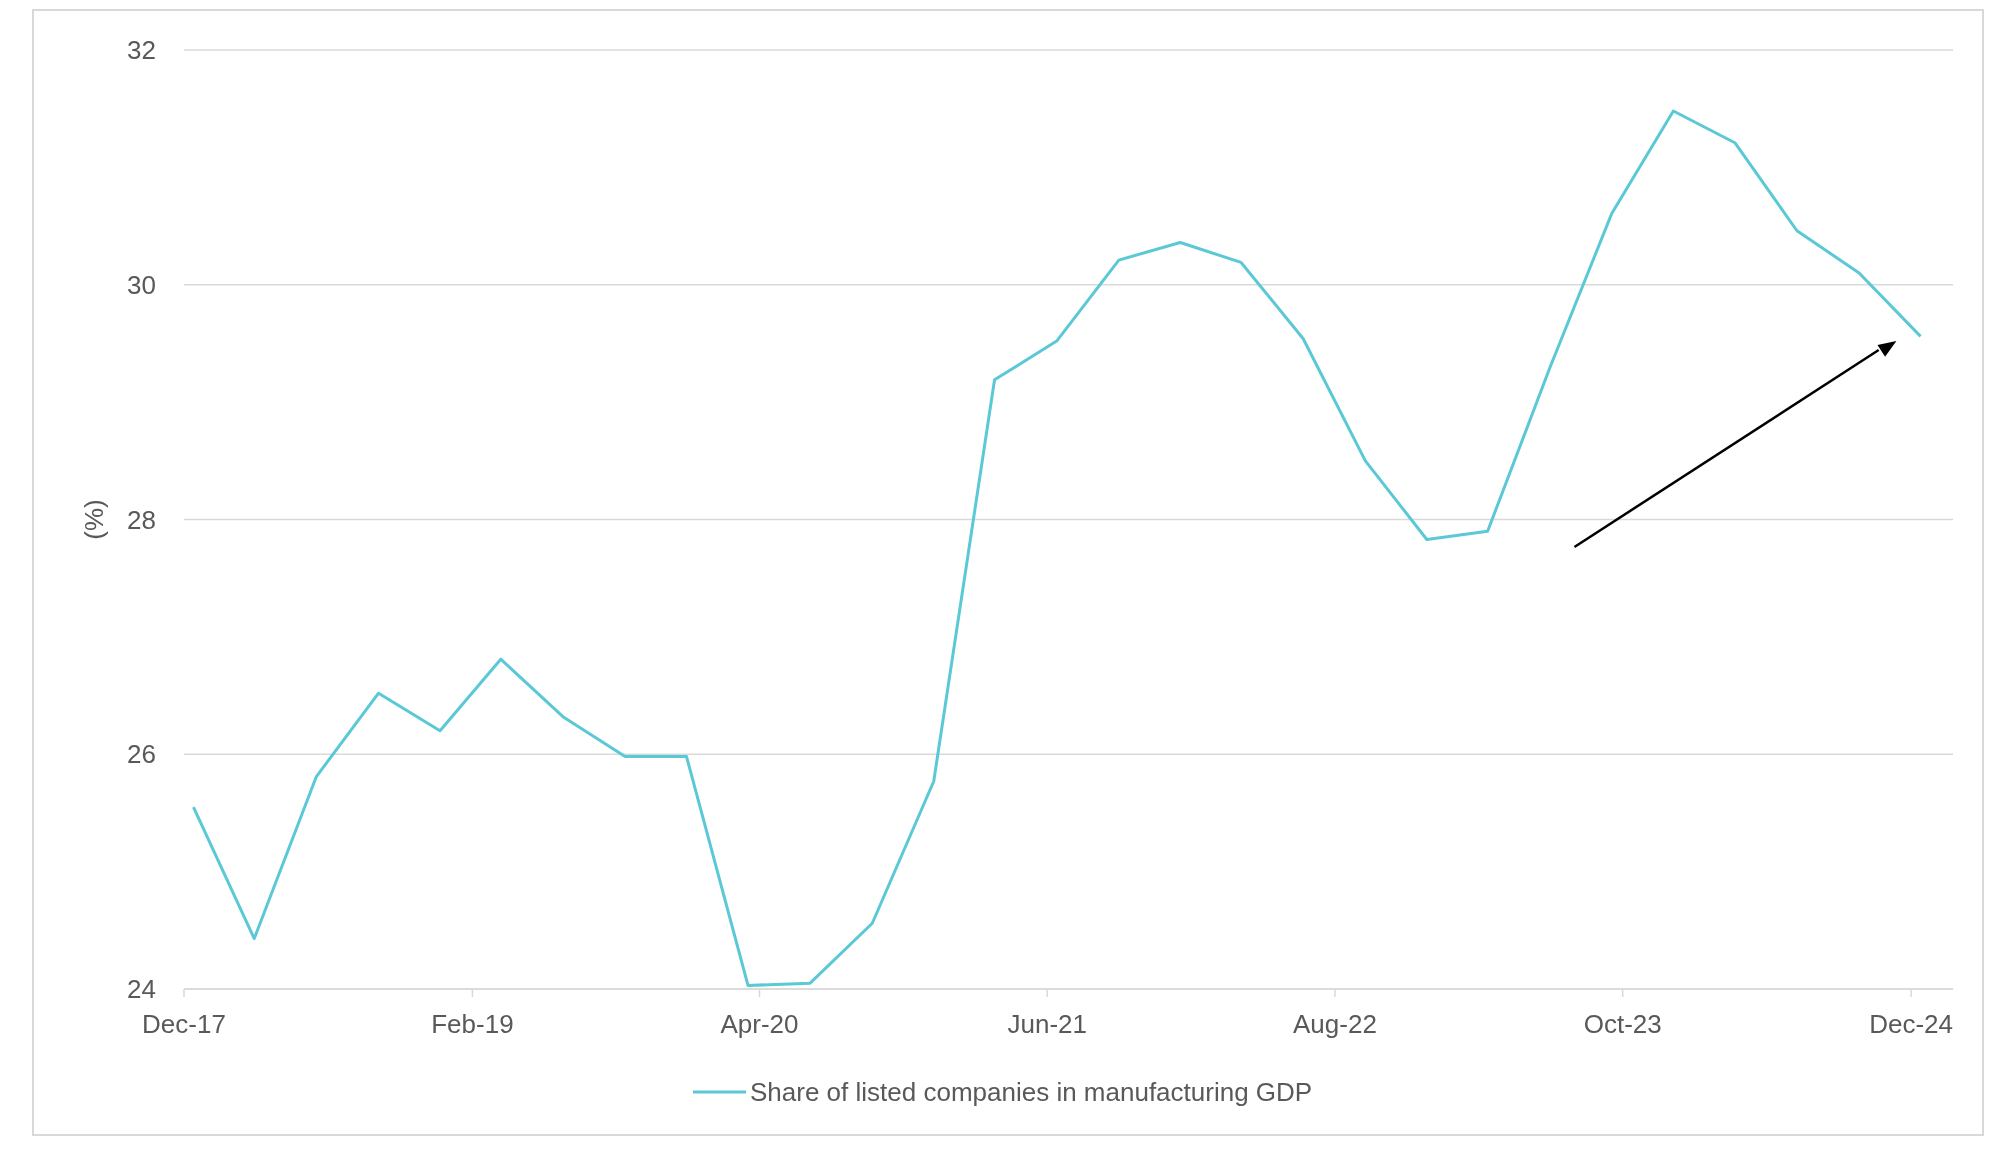 Image resolution: width=1997 pixels, height=1160 pixels. What do you see at coordinates (141, 989) in the screenshot?
I see `y-tick-label: 24` at bounding box center [141, 989].